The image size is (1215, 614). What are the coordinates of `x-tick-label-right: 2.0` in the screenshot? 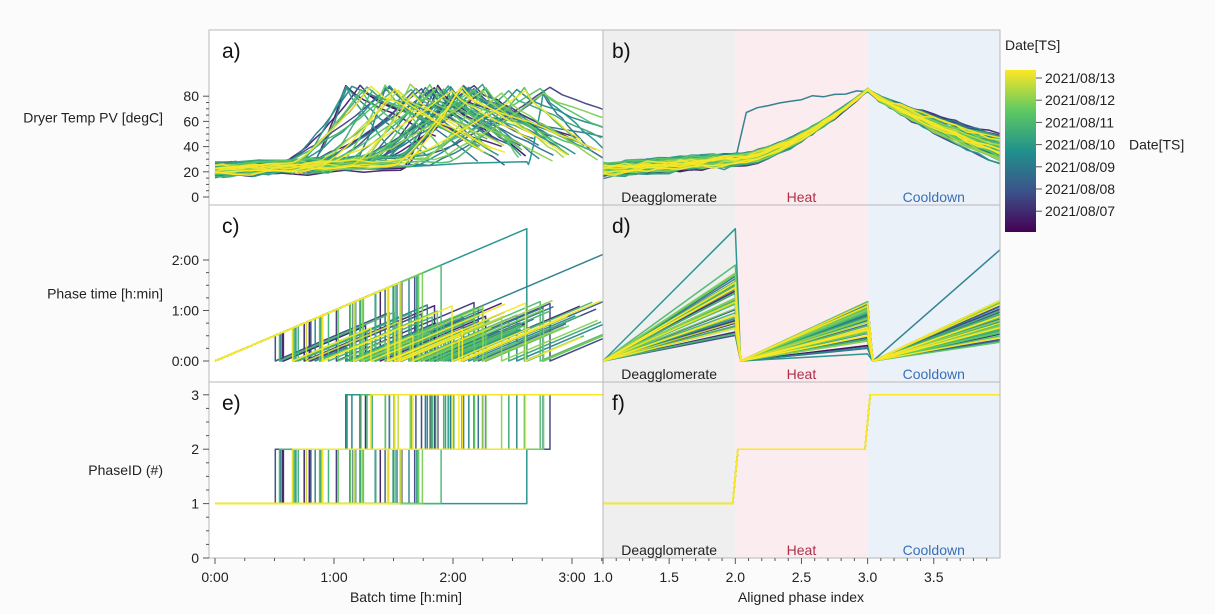 It's located at (736, 577).